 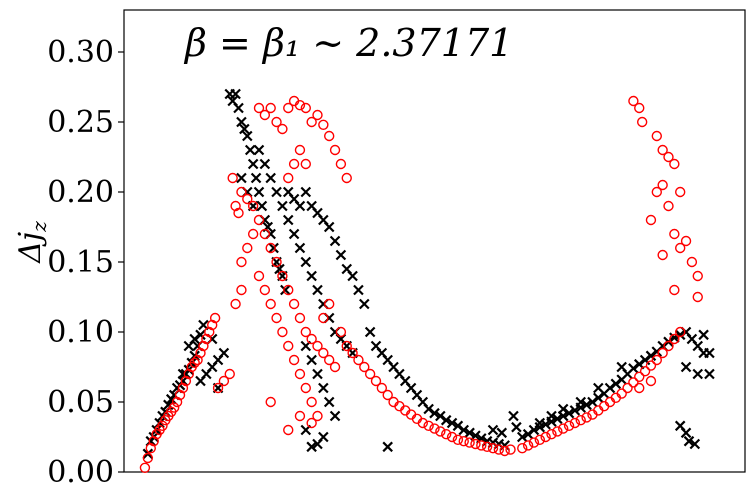 I want to click on y-axis-label: Δjz, so click(x=32, y=242).